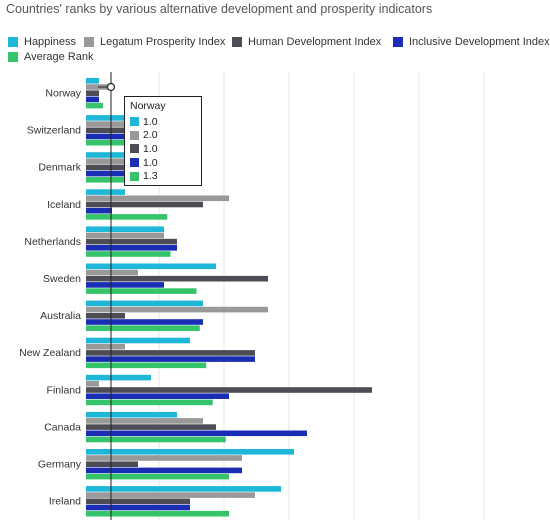 This screenshot has height=520, width=550. Describe the element at coordinates (163, 176) in the screenshot. I see `tooltip-row: 1.3` at that location.